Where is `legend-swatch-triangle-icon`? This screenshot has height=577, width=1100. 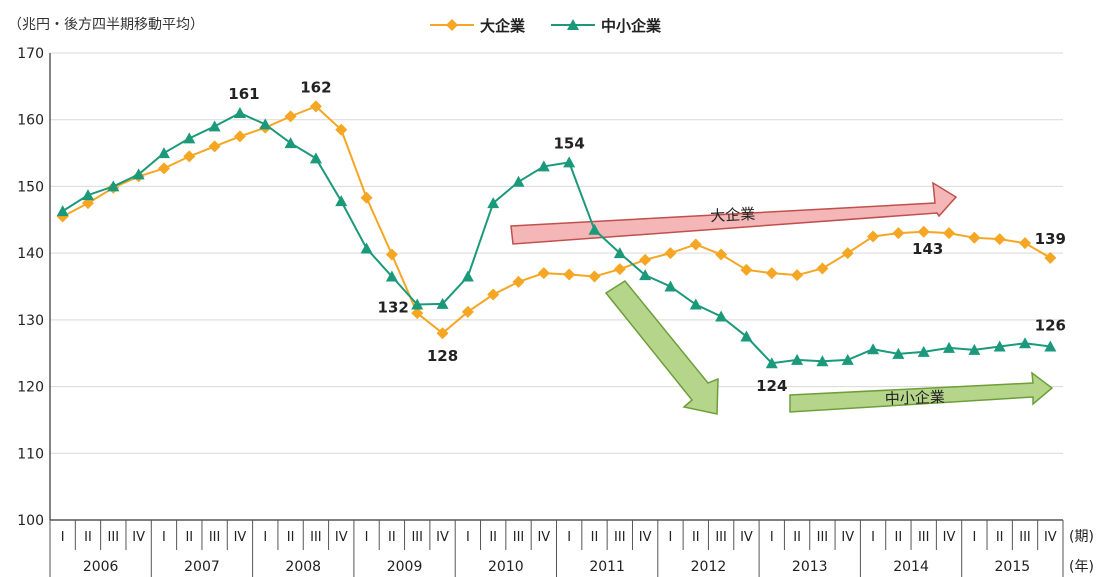 legend-swatch-triangle-icon is located at coordinates (573, 24).